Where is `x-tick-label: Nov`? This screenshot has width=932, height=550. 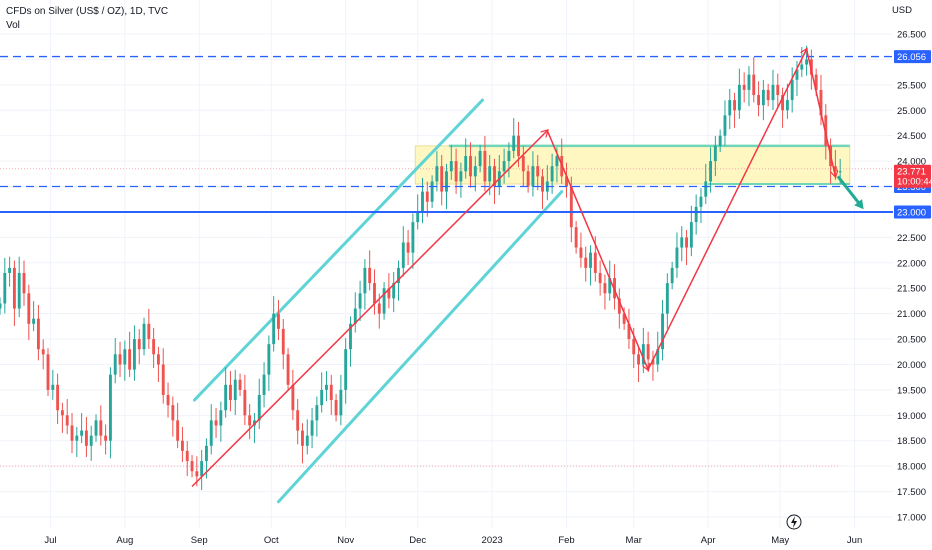
x-tick-label: Nov is located at coordinates (345, 540).